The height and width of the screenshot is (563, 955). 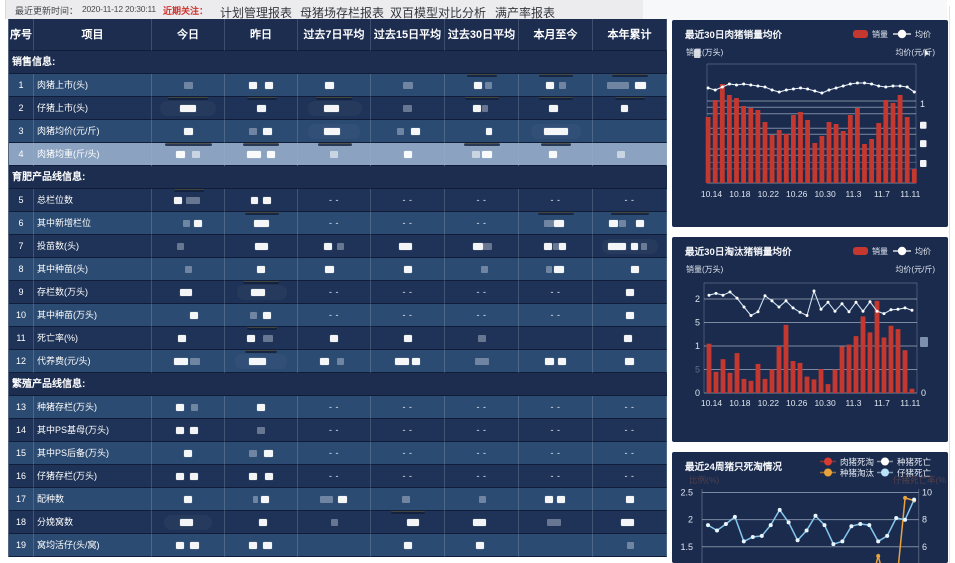 What do you see at coordinates (857, 462) in the screenshot?
I see `svg-text: 肉猪死淘` at bounding box center [857, 462].